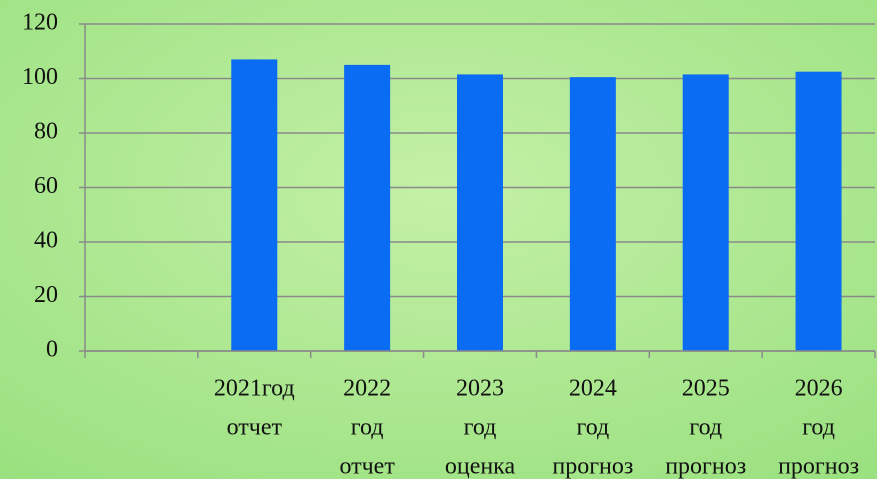 Image resolution: width=877 pixels, height=479 pixels. What do you see at coordinates (40, 77) in the screenshot?
I see `y-tick-label: 100` at bounding box center [40, 77].